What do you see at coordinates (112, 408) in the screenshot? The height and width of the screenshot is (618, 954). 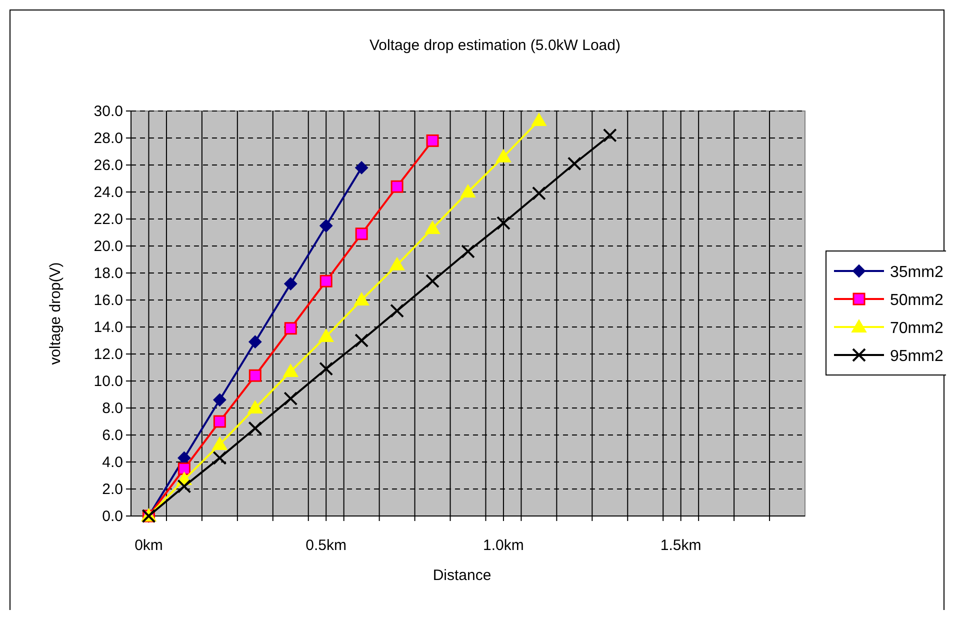 I see `y-tick-label: 8.0` at bounding box center [112, 408].